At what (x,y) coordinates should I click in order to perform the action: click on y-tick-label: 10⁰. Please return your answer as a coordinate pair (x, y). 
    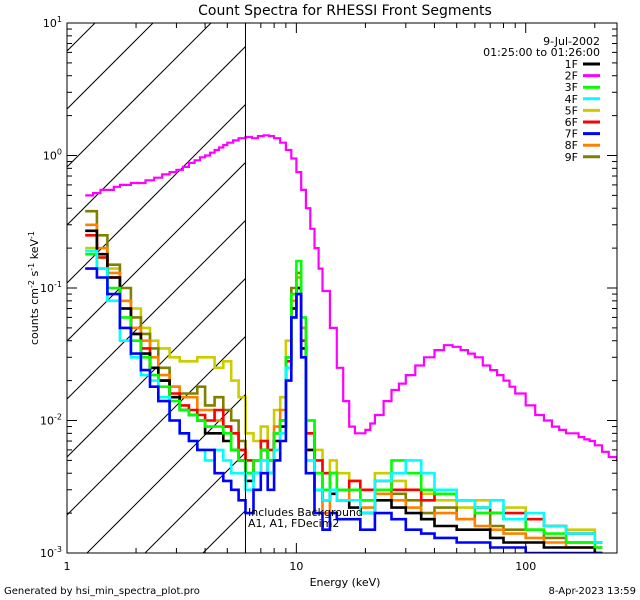
    Looking at the image, I should click on (52, 155).